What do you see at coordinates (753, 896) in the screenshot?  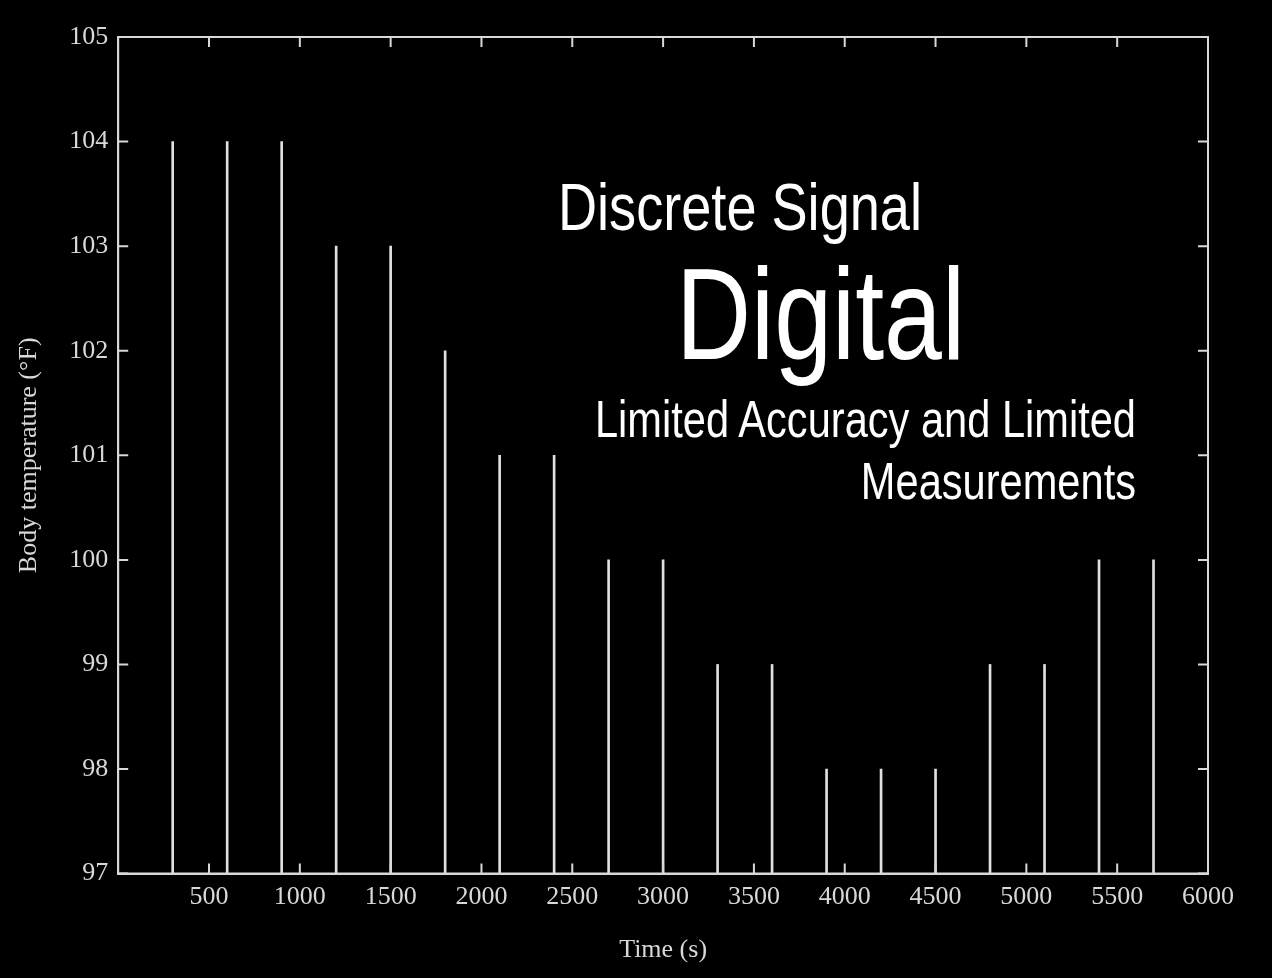 I see `x-tick-label: 3500` at bounding box center [753, 896].